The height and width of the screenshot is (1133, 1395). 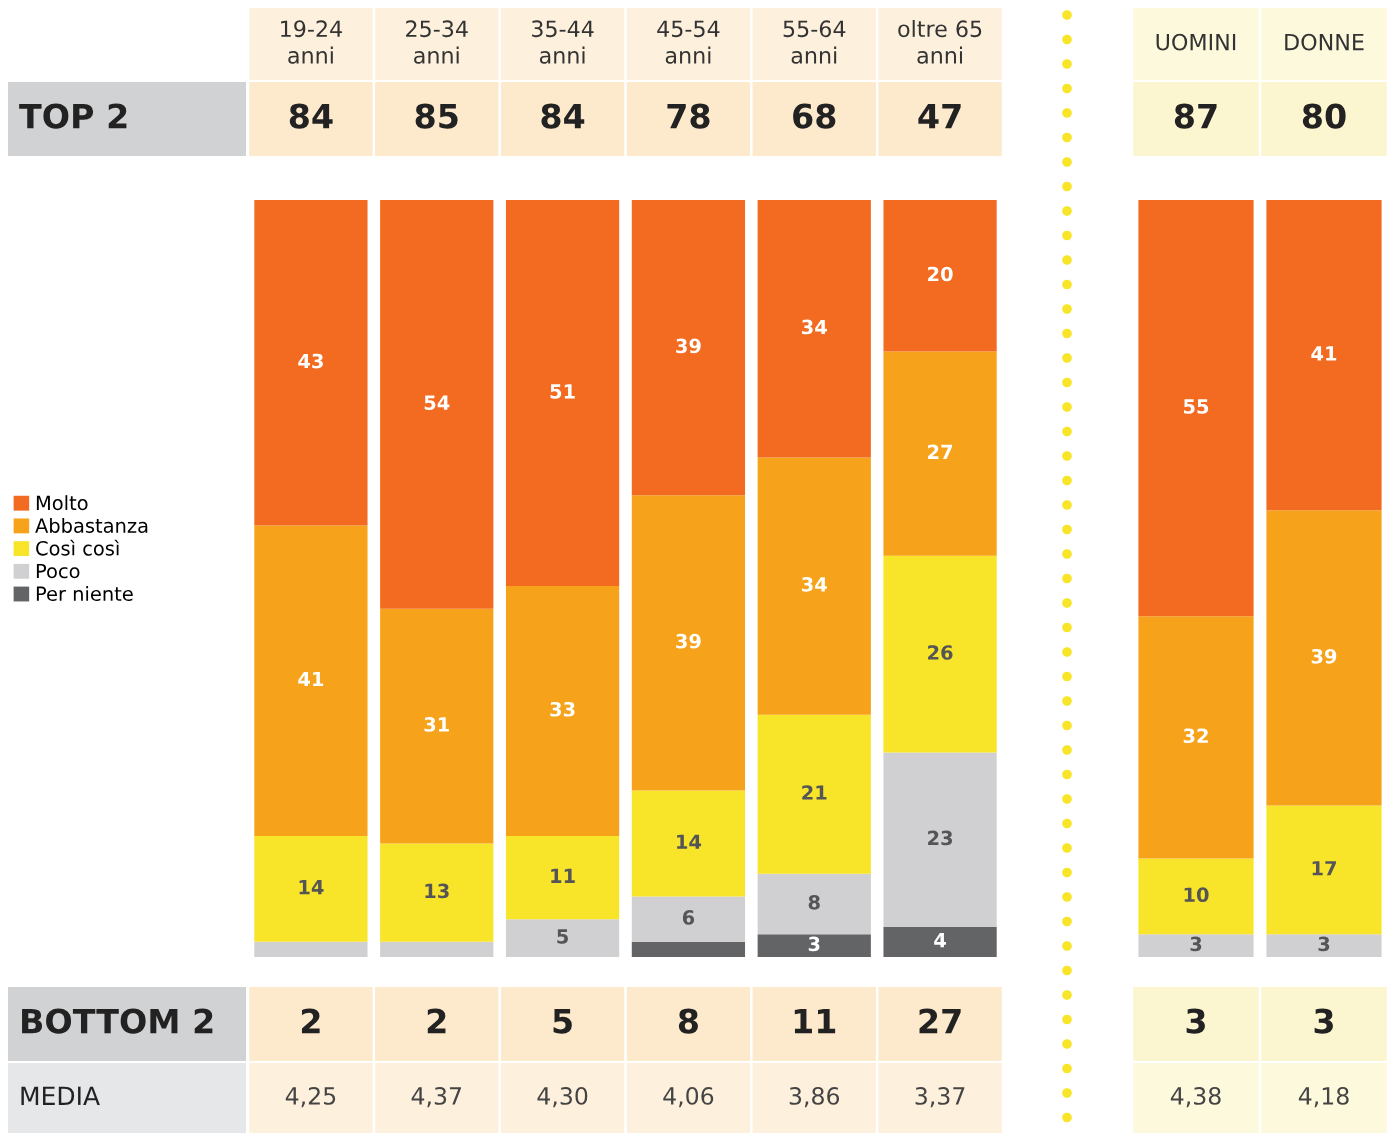 What do you see at coordinates (1324, 42) in the screenshot?
I see `x-tick-label: DONNE` at bounding box center [1324, 42].